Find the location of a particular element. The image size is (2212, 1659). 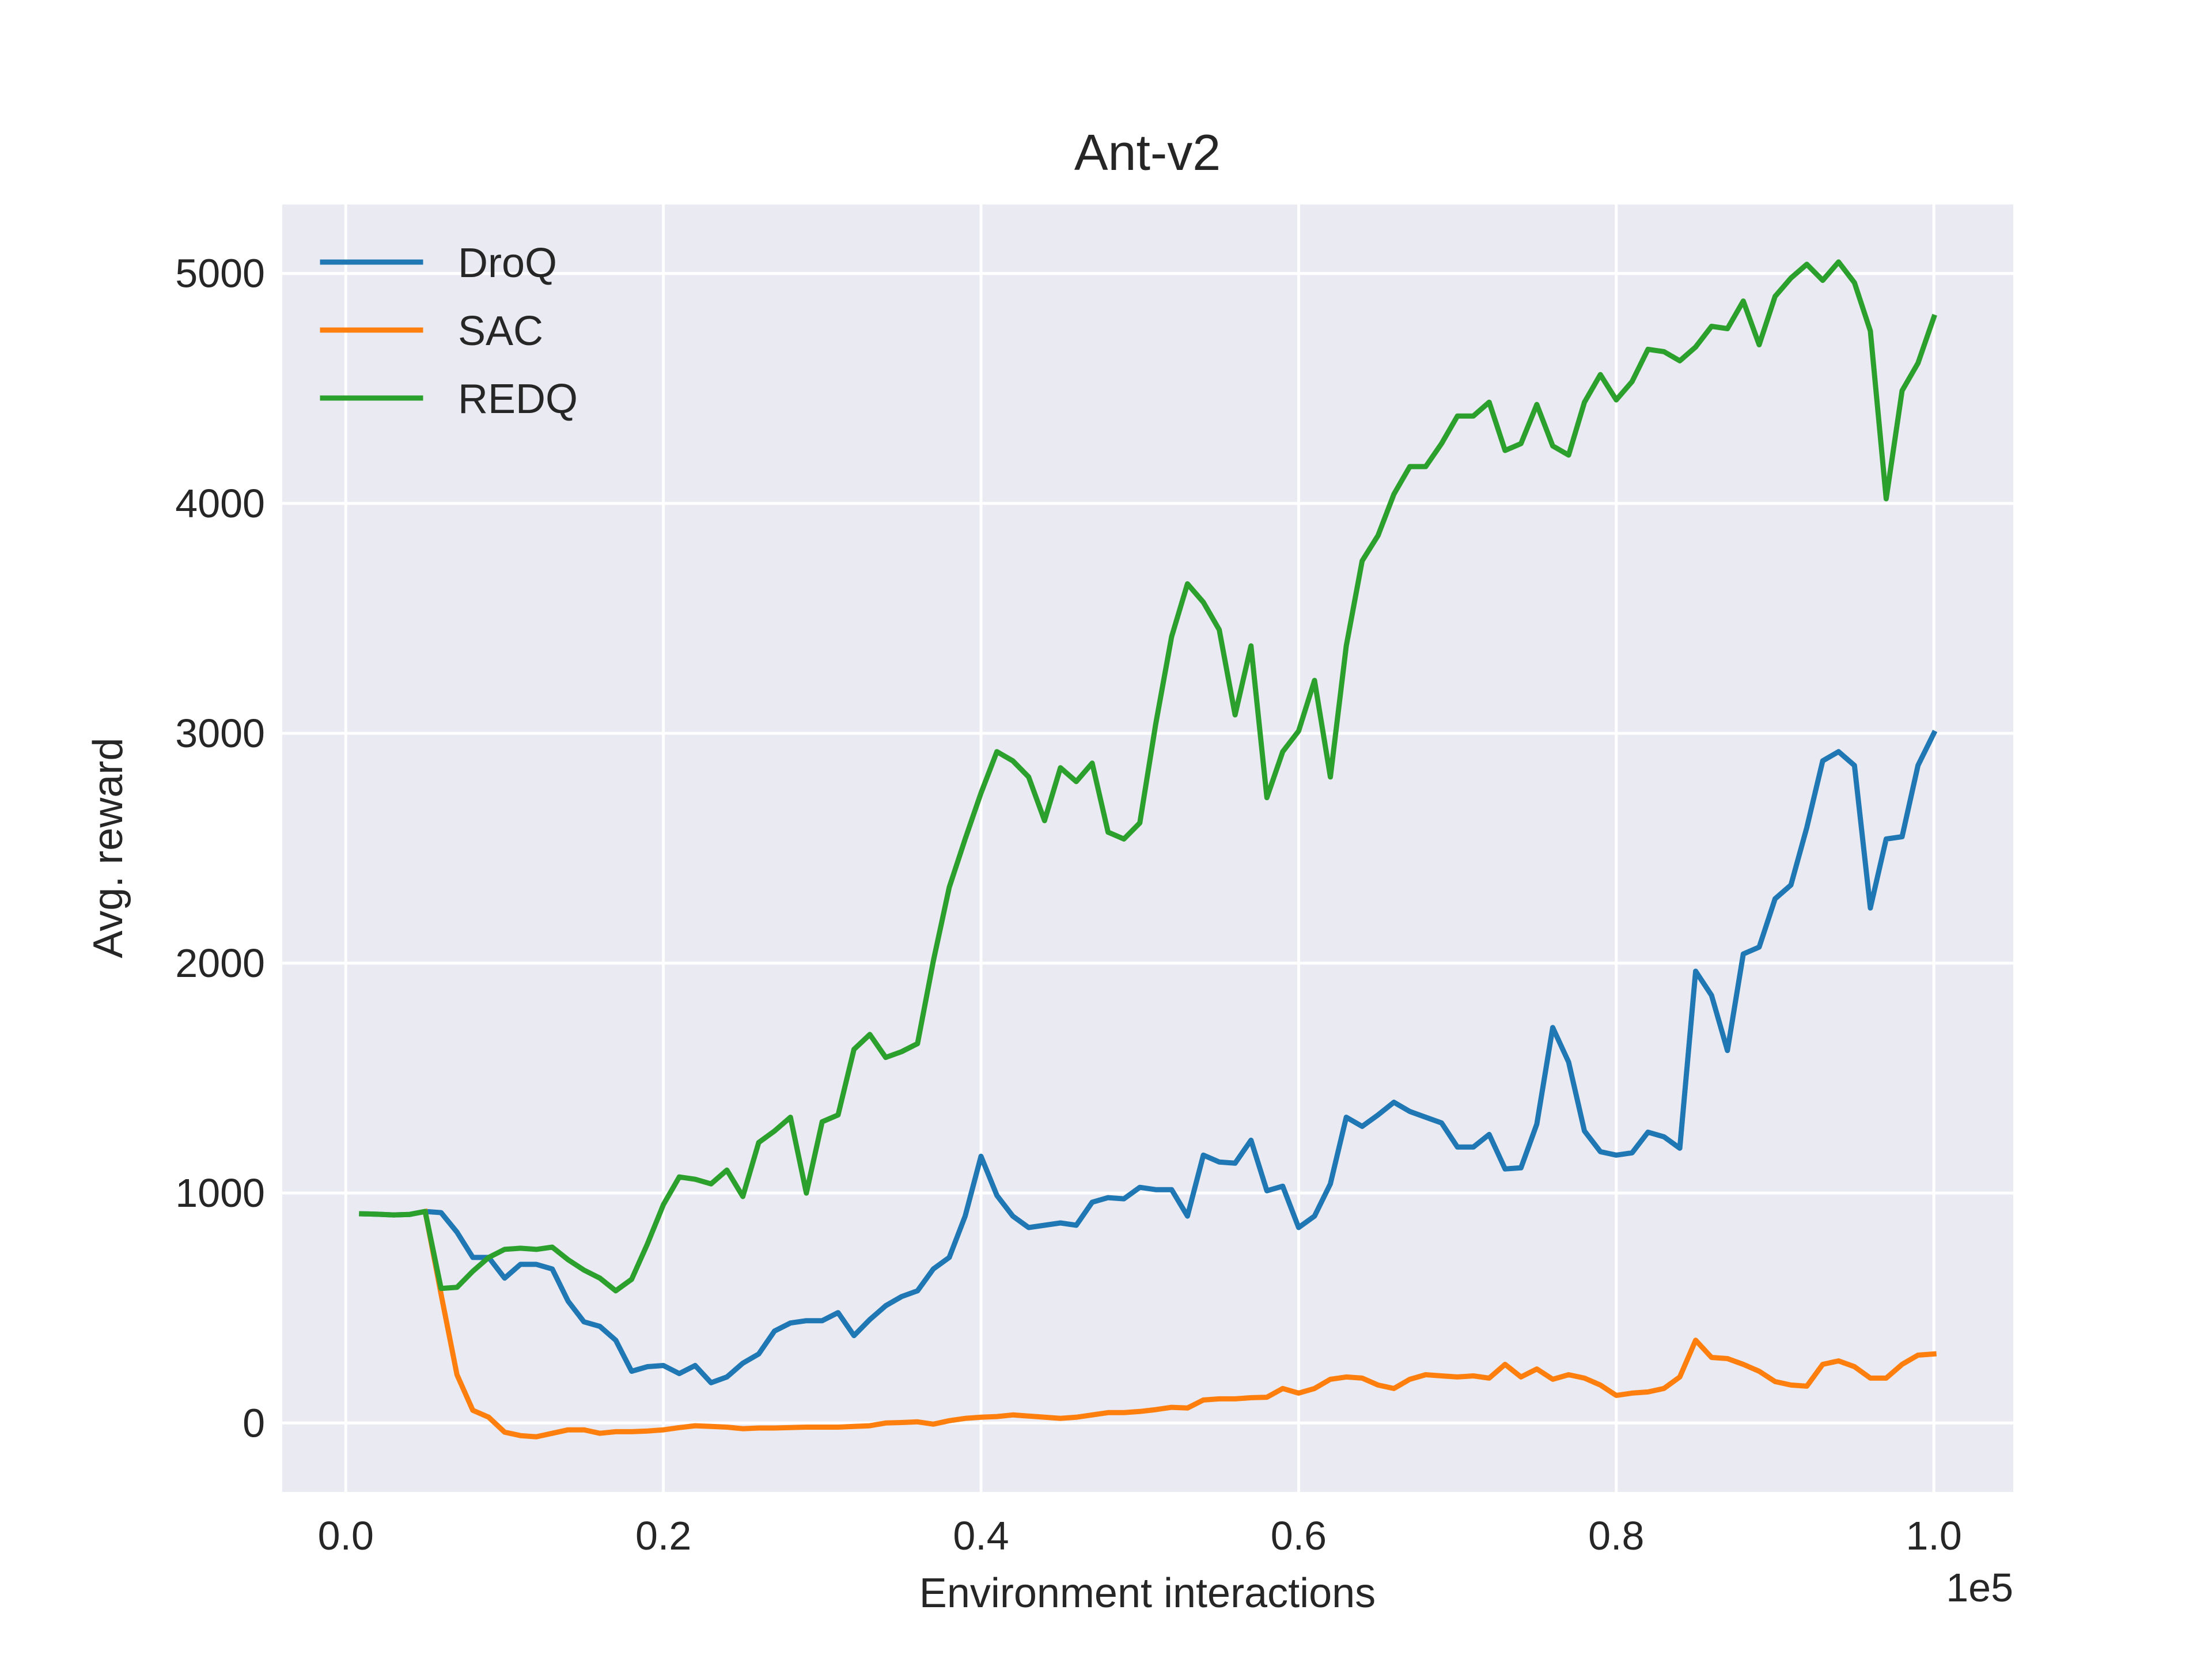

y-tick-label: 0 is located at coordinates (254, 1422).